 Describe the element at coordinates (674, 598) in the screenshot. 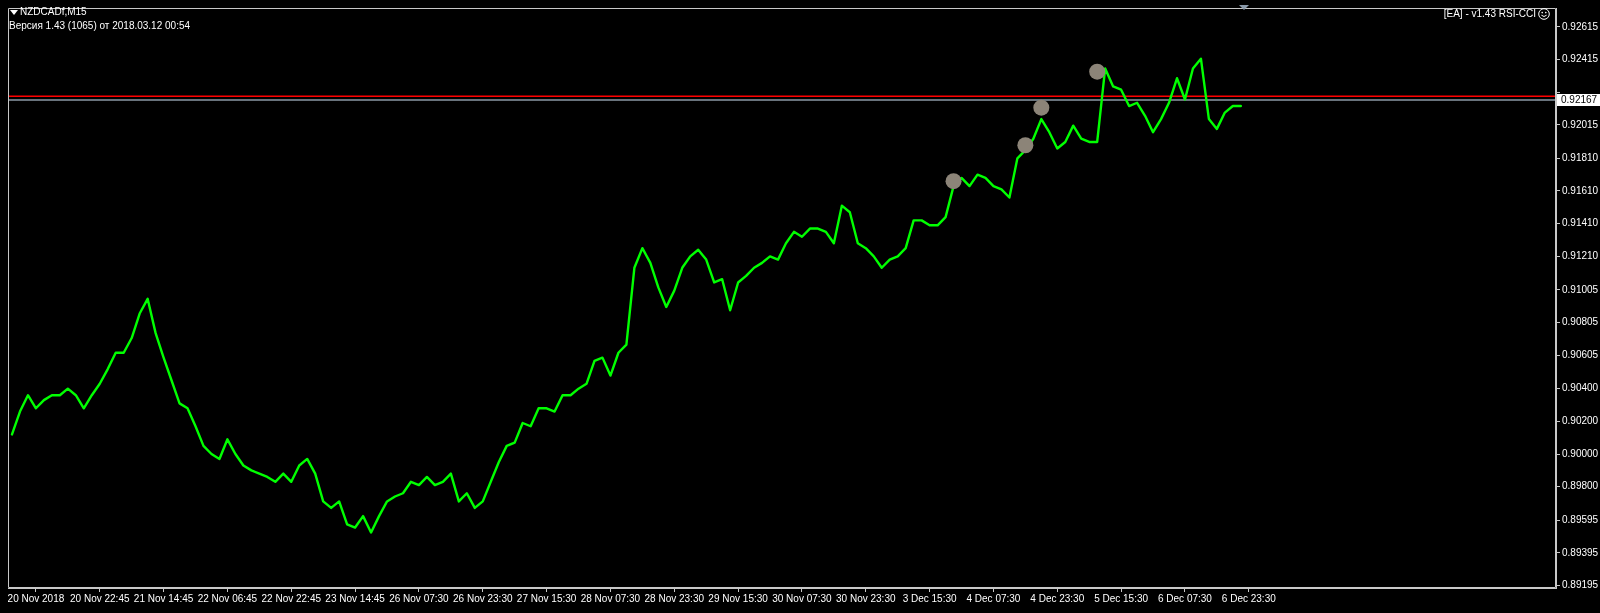

I see `x-tick-label: 28 Nov 23:30` at that location.